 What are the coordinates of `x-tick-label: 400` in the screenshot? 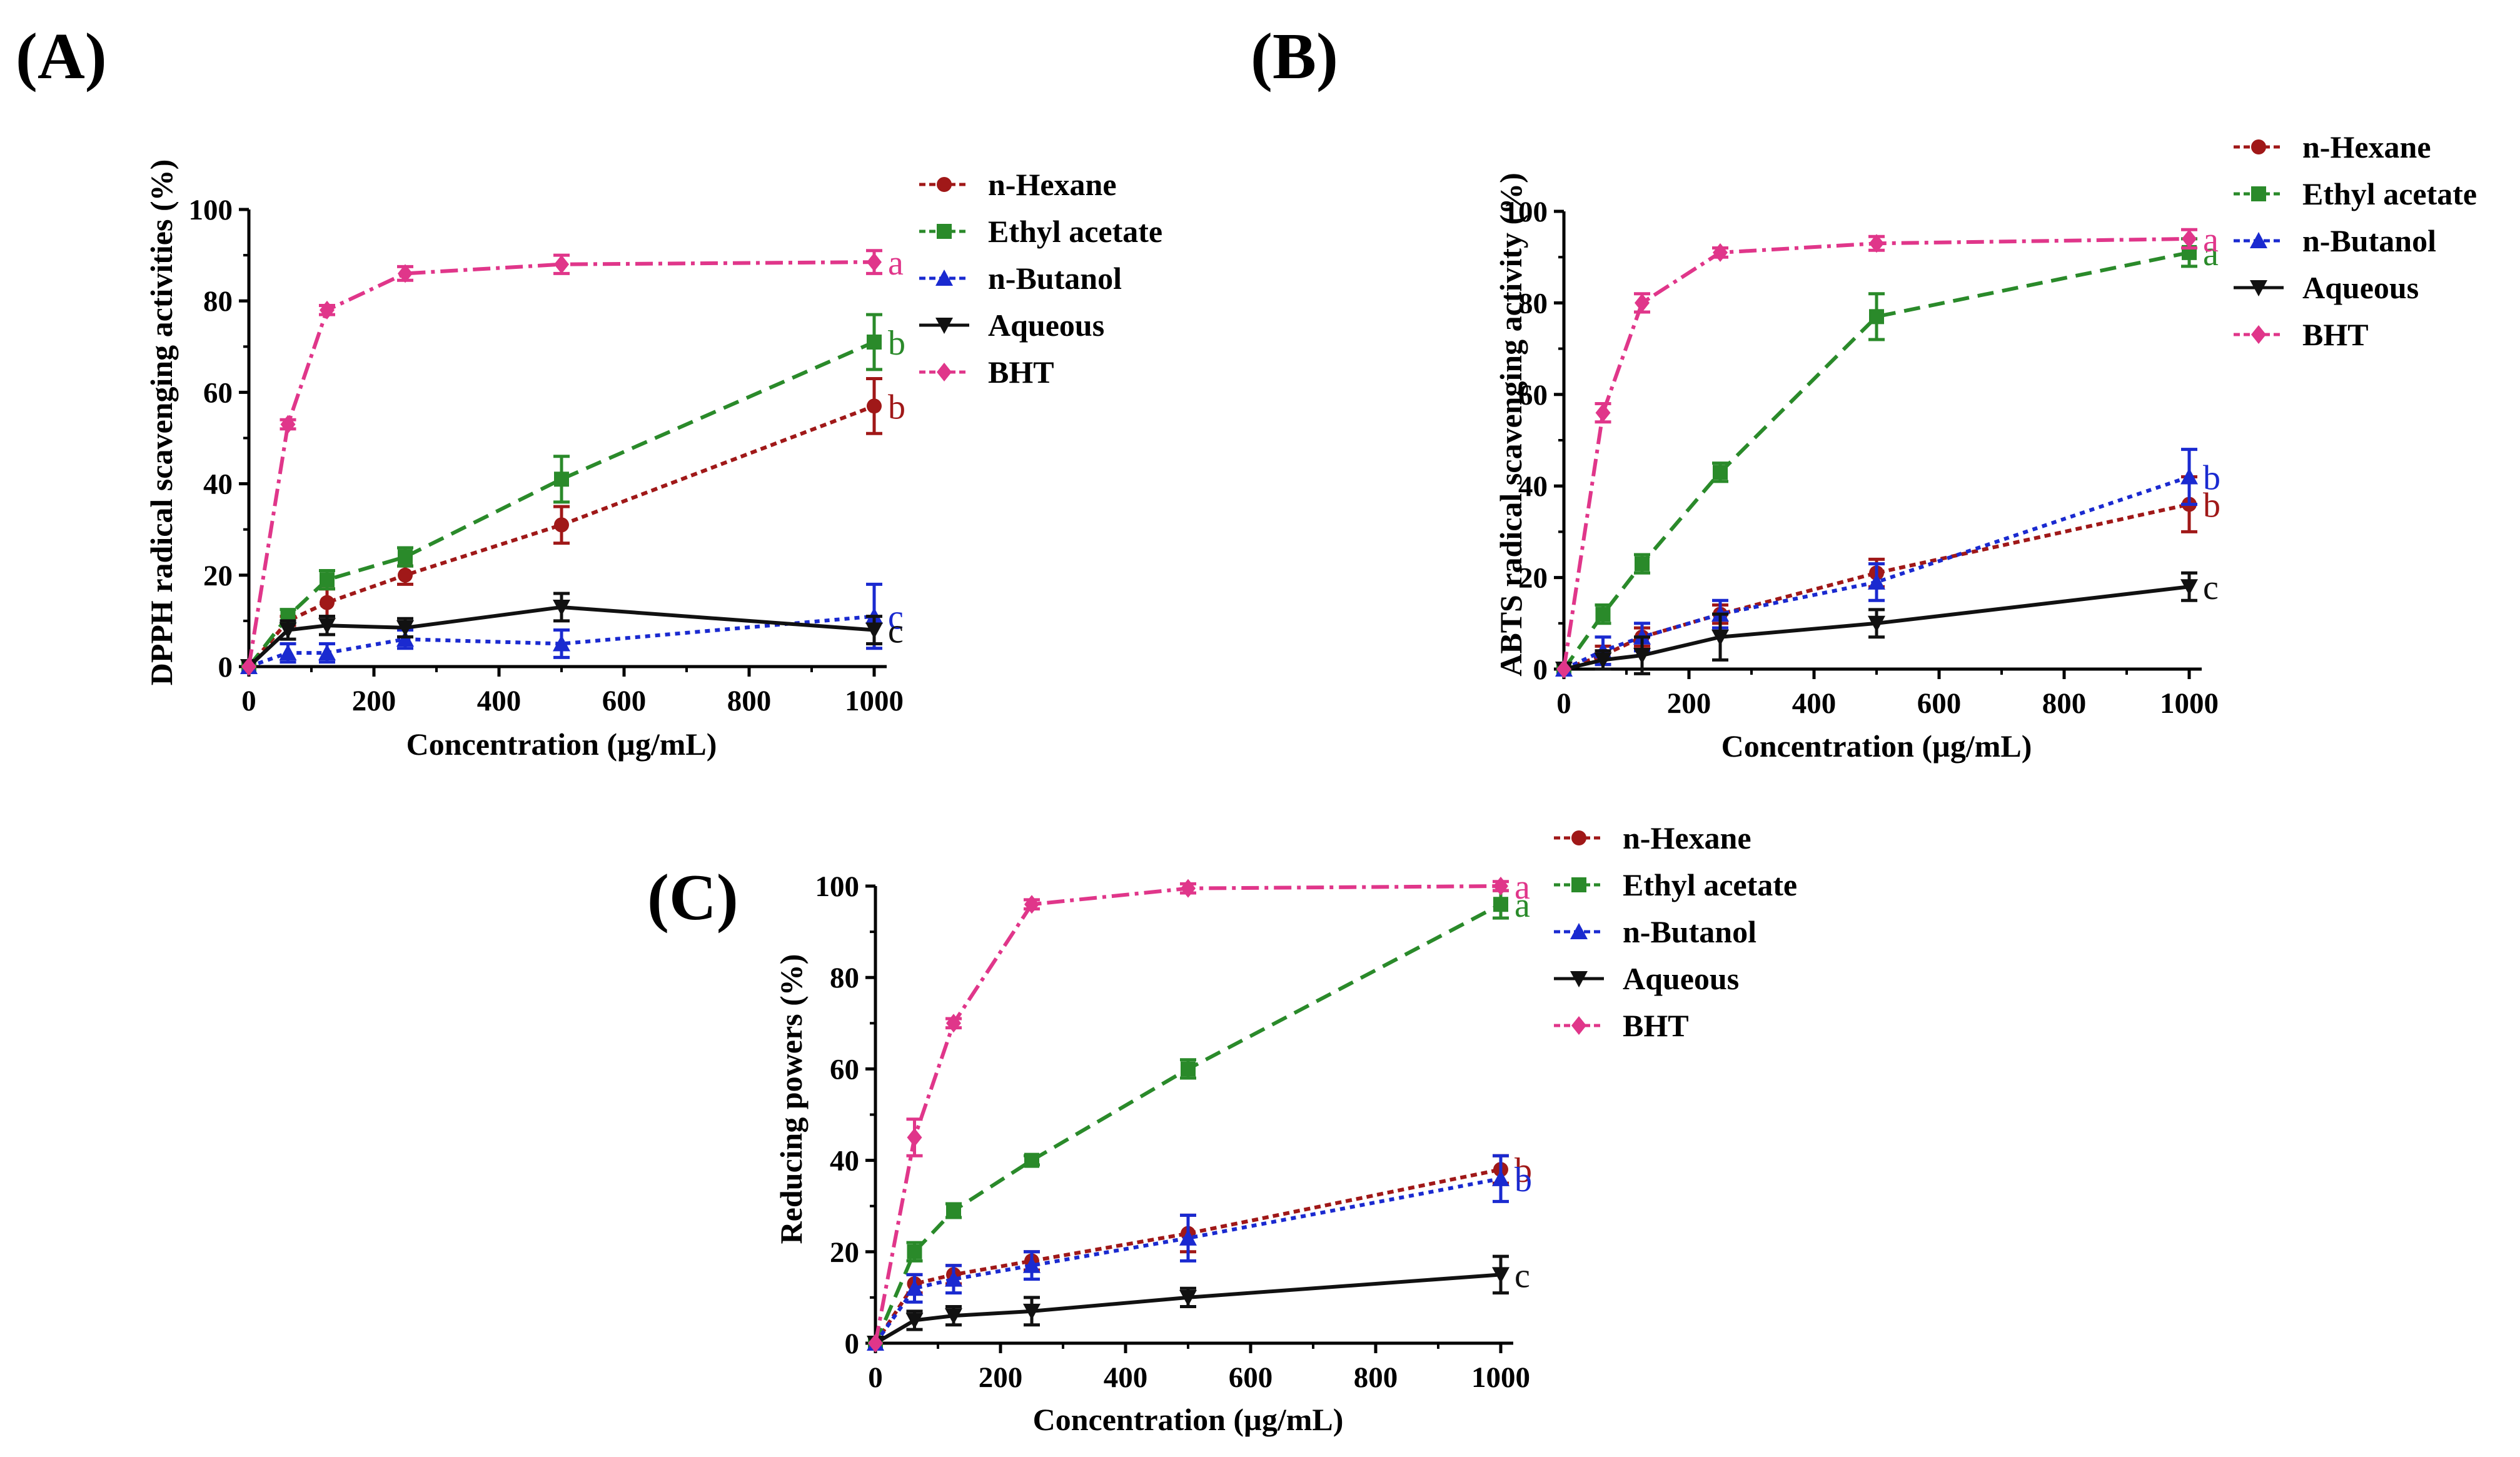 It's located at (1815, 703).